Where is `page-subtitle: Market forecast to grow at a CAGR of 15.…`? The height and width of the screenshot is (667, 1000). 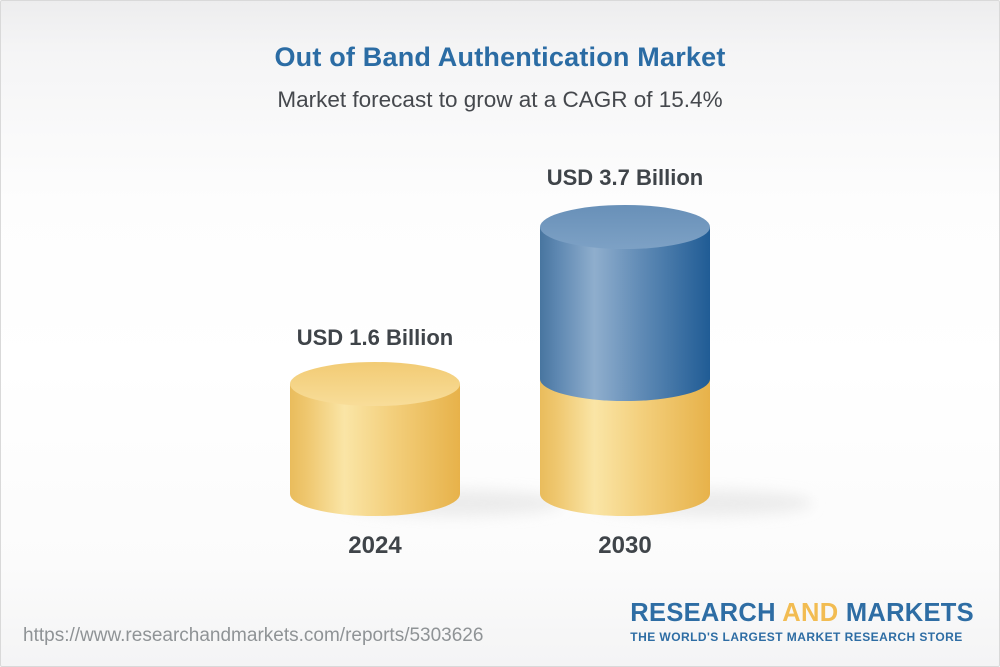
page-subtitle: Market forecast to grow at a CAGR of 15.… is located at coordinates (500, 99).